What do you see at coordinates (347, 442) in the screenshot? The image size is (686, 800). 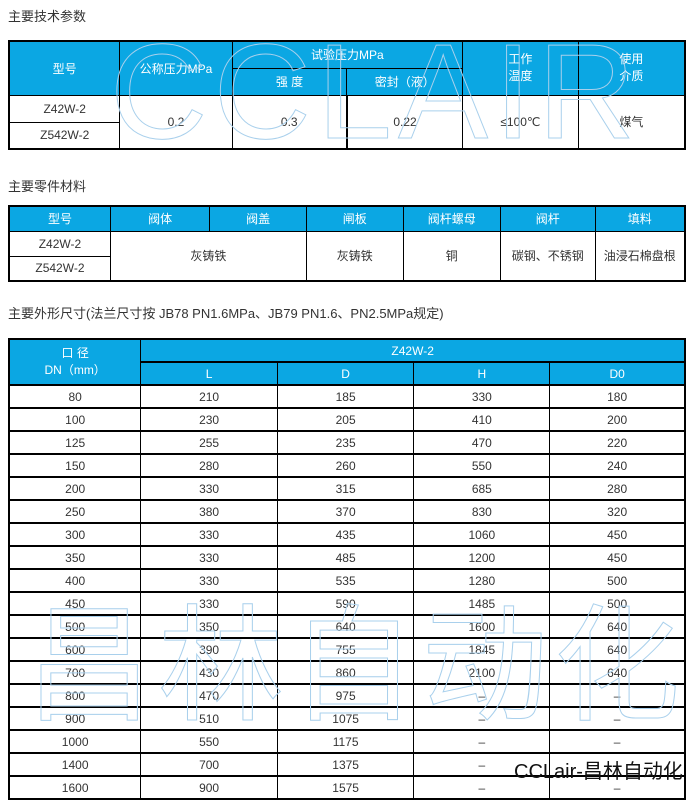 I see `table-row: 125 255 235 470 220` at bounding box center [347, 442].